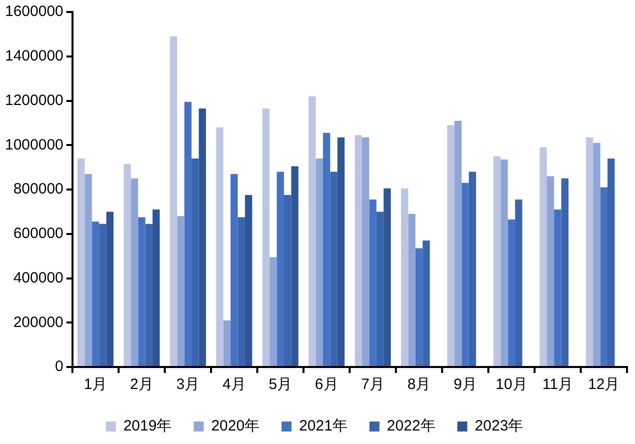 Image resolution: width=635 pixels, height=444 pixels. Describe the element at coordinates (411, 426) in the screenshot. I see `legend-label: 2022年` at that location.